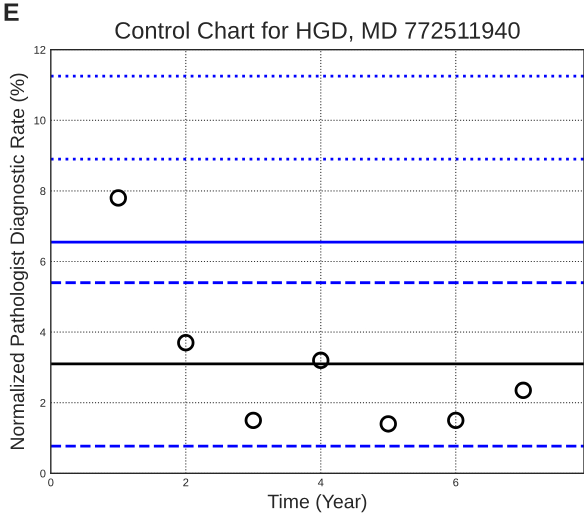  What do you see at coordinates (43, 402) in the screenshot?
I see `y-tick-label: 2` at bounding box center [43, 402].